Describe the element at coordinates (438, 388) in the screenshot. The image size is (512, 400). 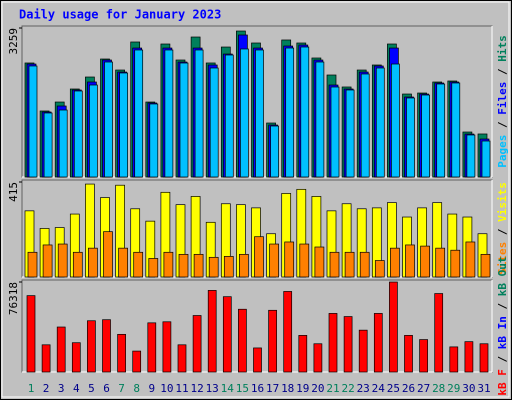
I see `x-tick-label: 28` at that location.